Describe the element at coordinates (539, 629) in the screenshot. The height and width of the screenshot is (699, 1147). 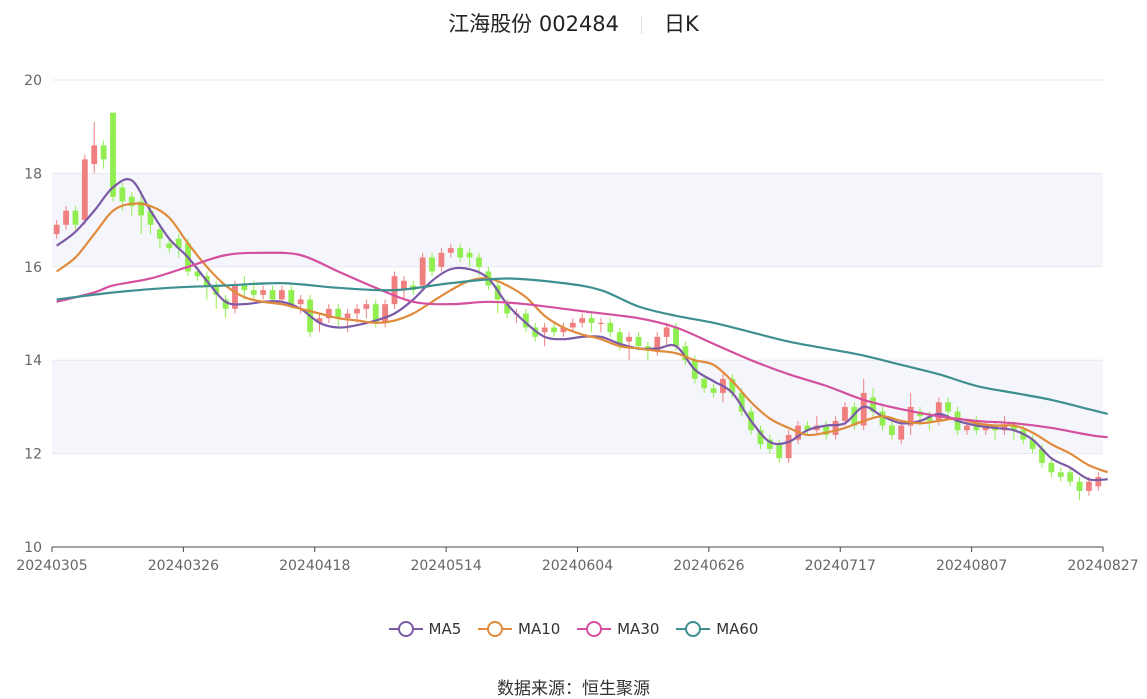
I see `legend-label: MA10` at that location.